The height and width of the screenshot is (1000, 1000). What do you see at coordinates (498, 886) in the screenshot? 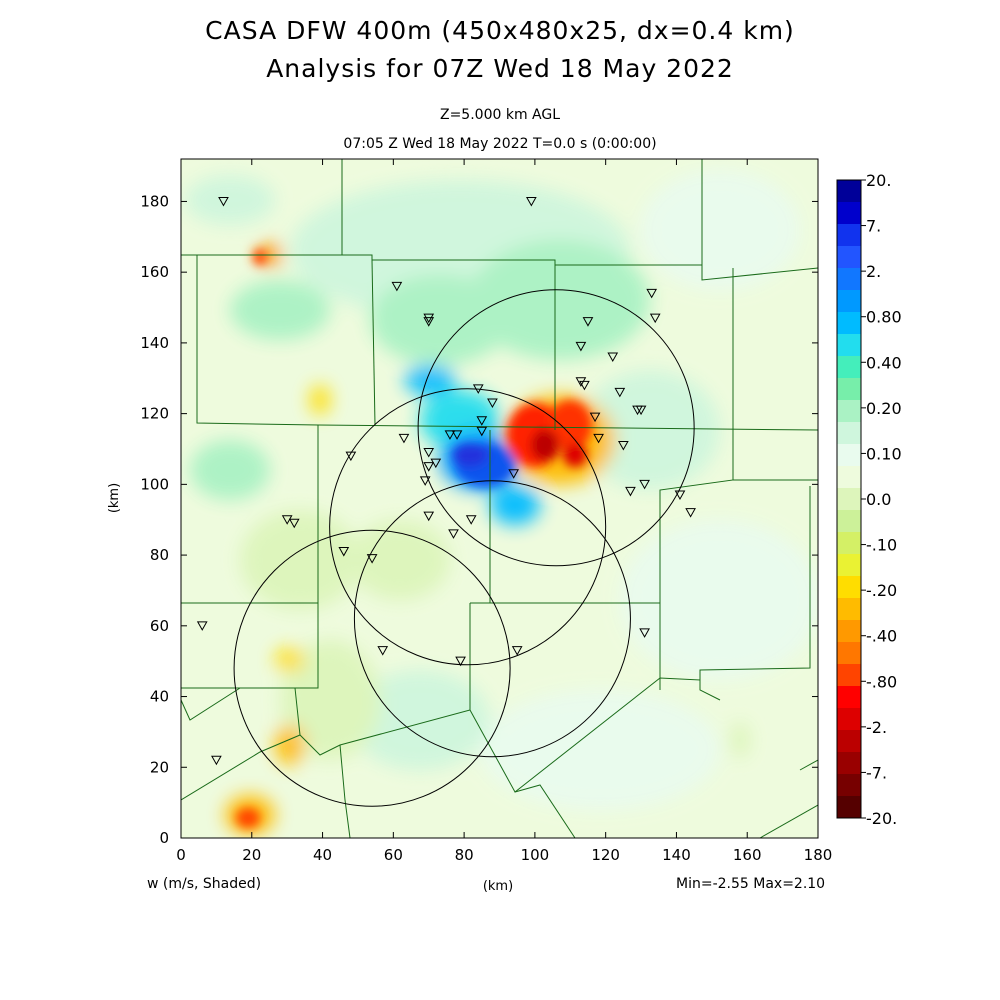
I see `x-axis-label: (km)` at bounding box center [498, 886].